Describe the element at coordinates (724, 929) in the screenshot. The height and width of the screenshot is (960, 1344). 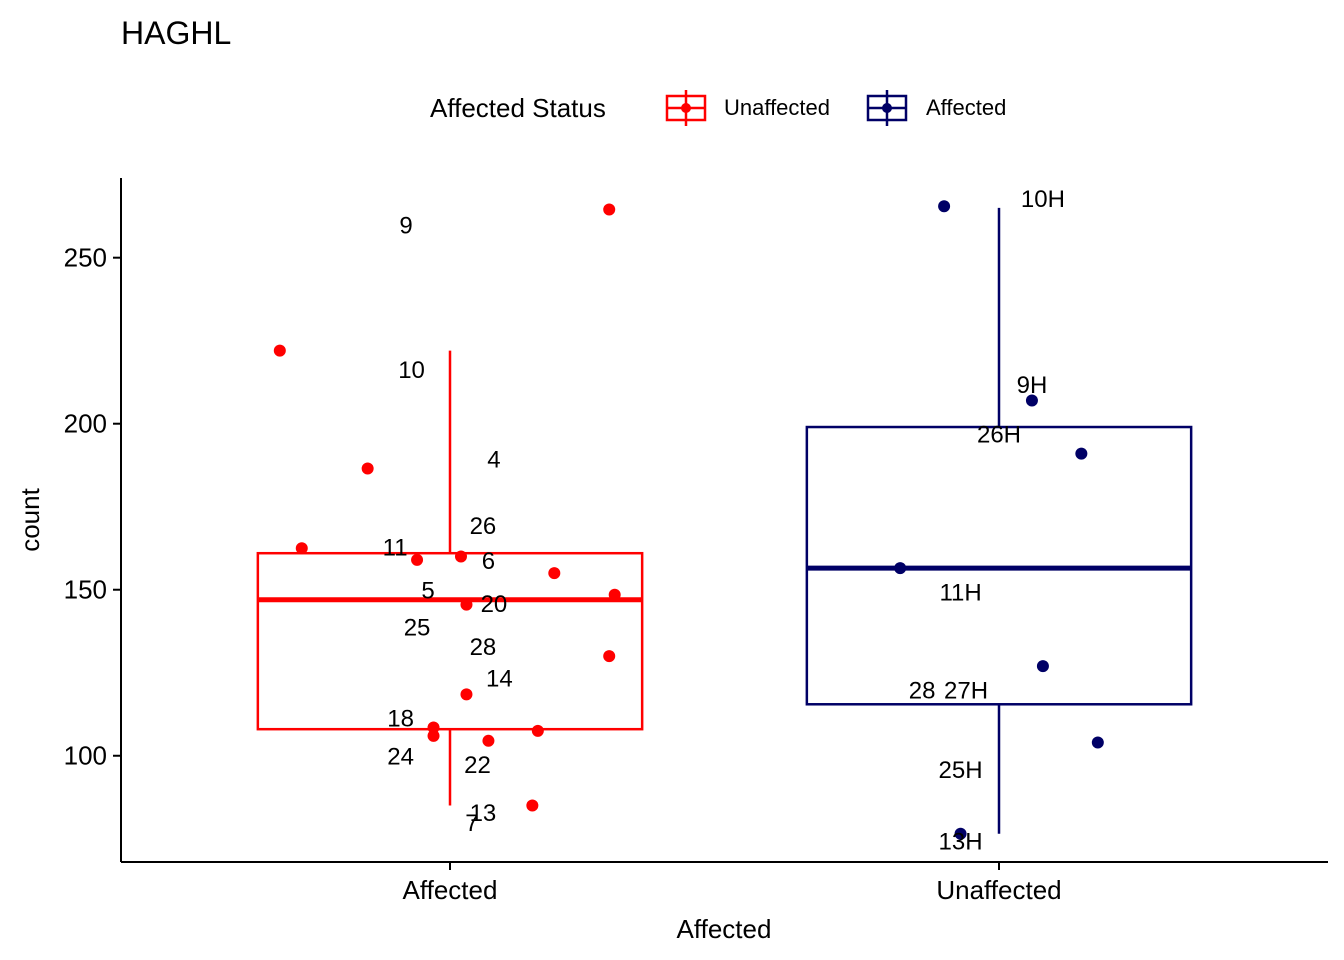
I see `x-axis-title: Affected` at that location.